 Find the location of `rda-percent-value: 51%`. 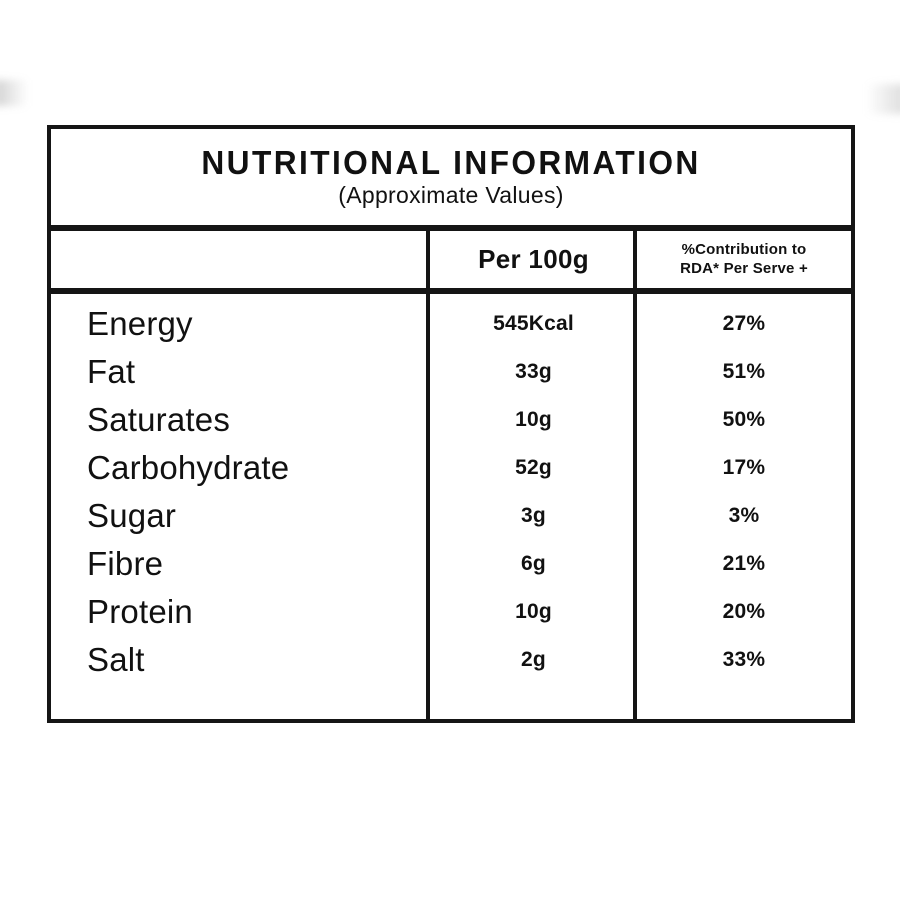

rda-percent-value: 51% is located at coordinates (744, 371).